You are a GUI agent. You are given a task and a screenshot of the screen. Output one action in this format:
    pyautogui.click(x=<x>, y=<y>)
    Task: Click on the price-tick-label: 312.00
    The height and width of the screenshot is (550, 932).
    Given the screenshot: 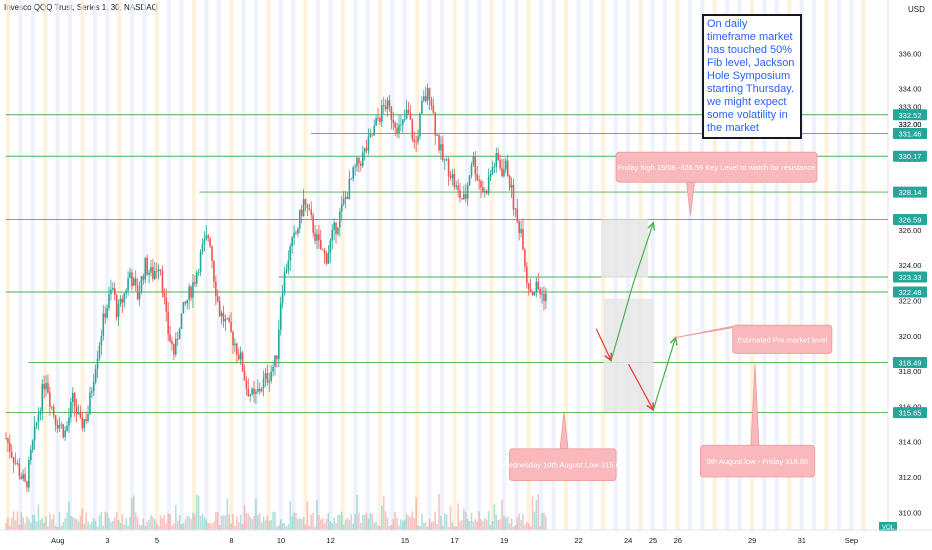 What is the action you would take?
    pyautogui.click(x=910, y=477)
    